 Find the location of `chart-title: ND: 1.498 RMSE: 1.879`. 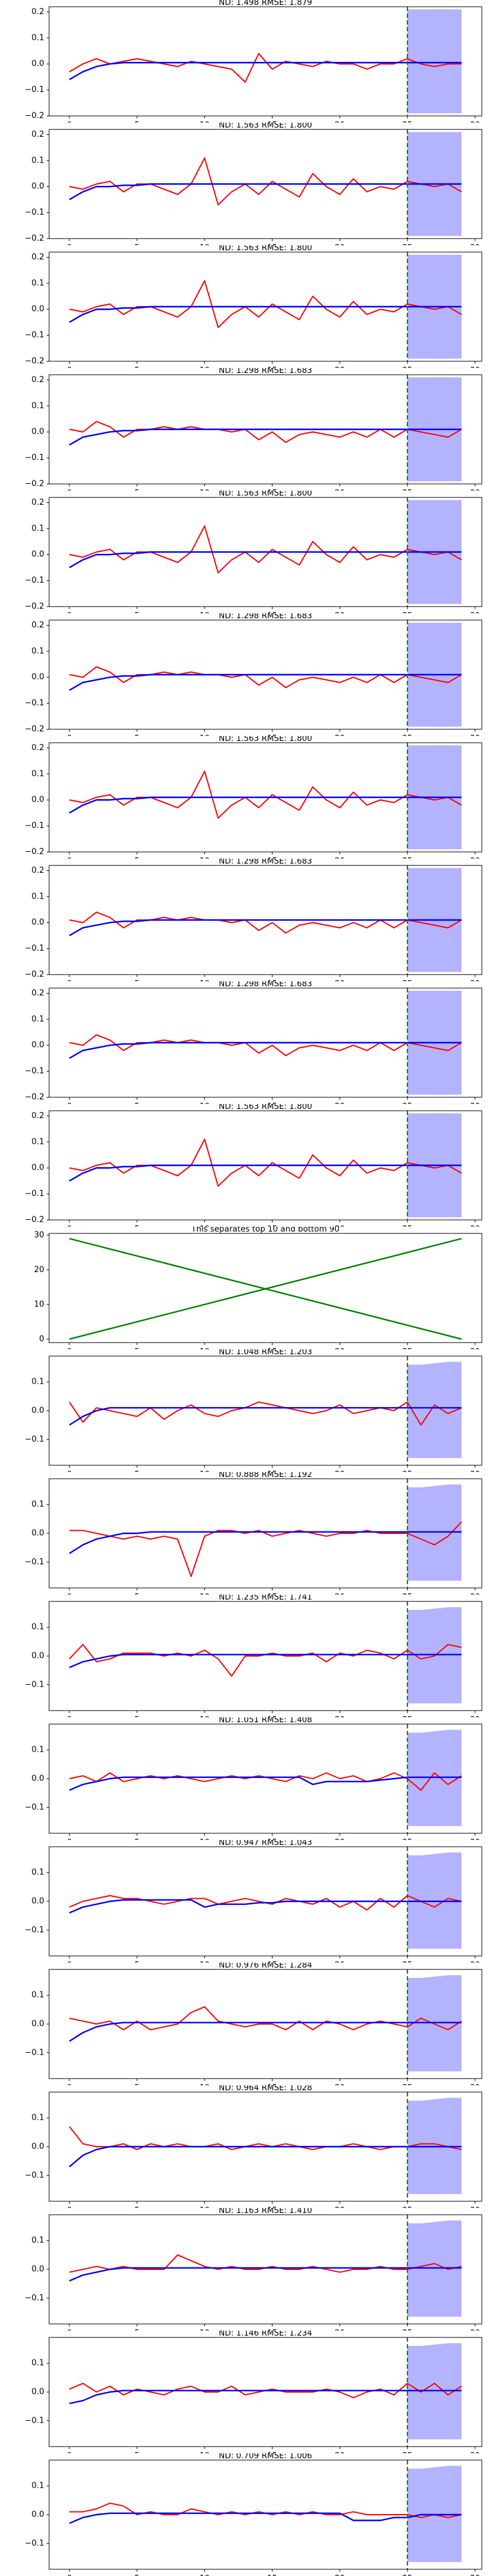

chart-title: ND: 1.498 RMSE: 1.879 is located at coordinates (265, 3).